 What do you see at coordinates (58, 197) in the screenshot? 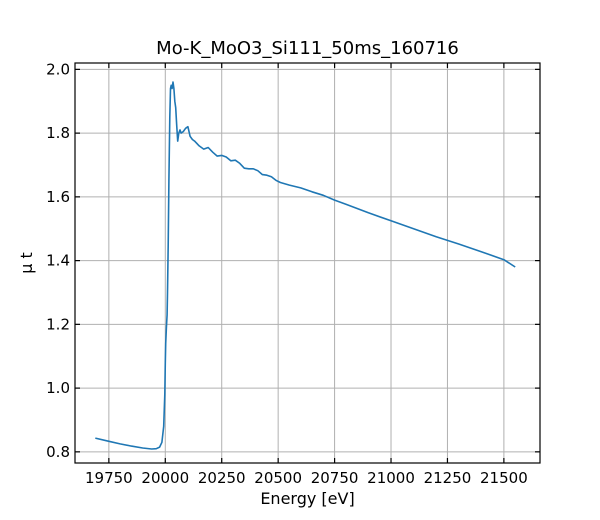
I see `y-tick-label: 1.6` at bounding box center [58, 197].